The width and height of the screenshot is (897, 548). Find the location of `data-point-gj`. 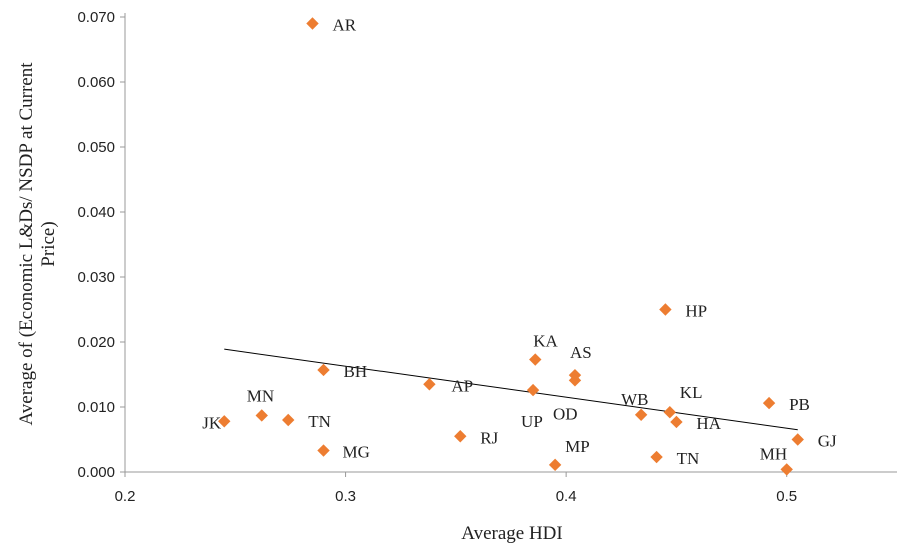

data-point-gj is located at coordinates (797, 439).